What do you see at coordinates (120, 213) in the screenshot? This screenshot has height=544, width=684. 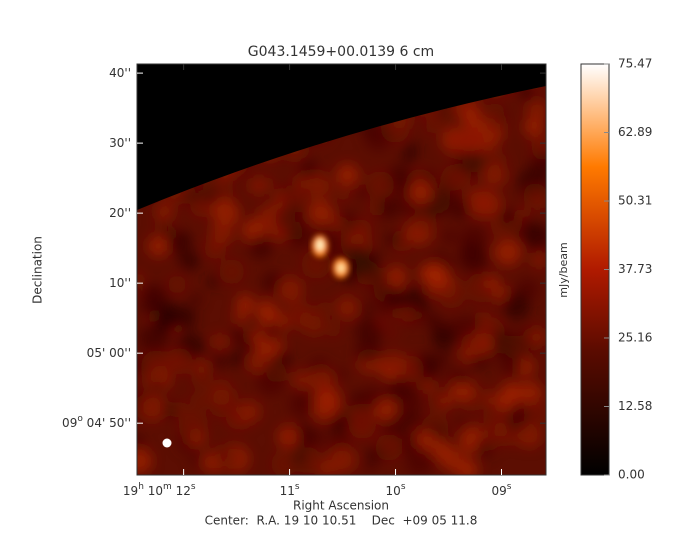 I see `y-tick-label: 20''` at bounding box center [120, 213].